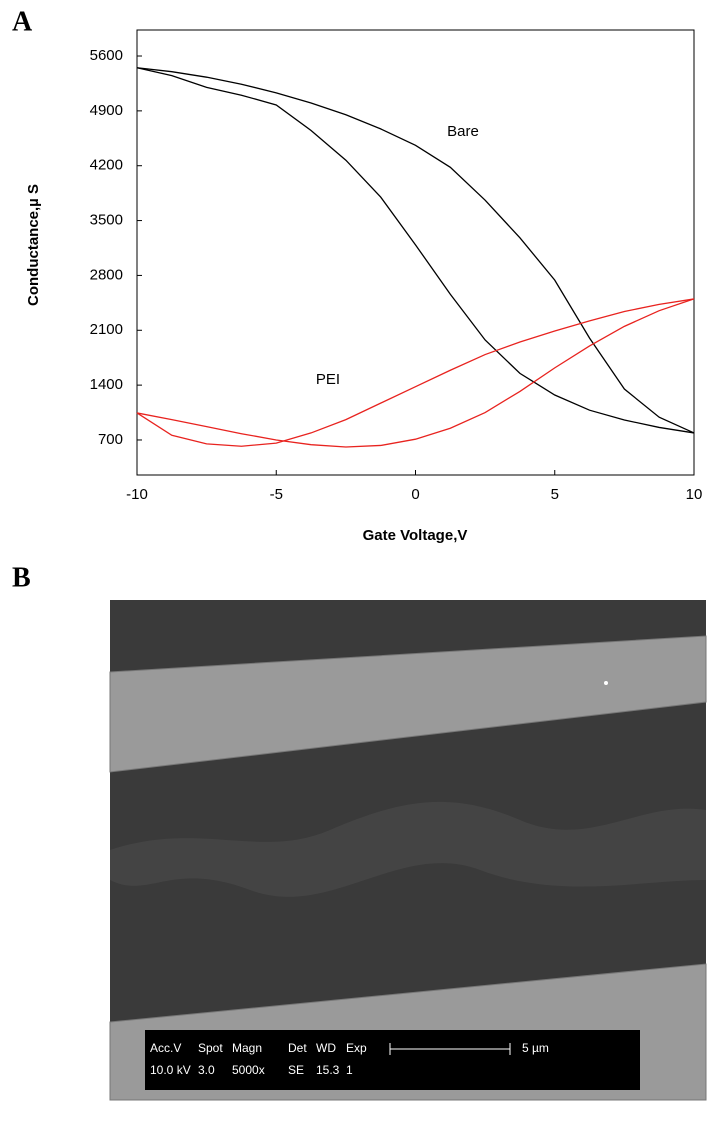 The height and width of the screenshot is (1129, 708). I want to click on panel-label: A, so click(22, 21).